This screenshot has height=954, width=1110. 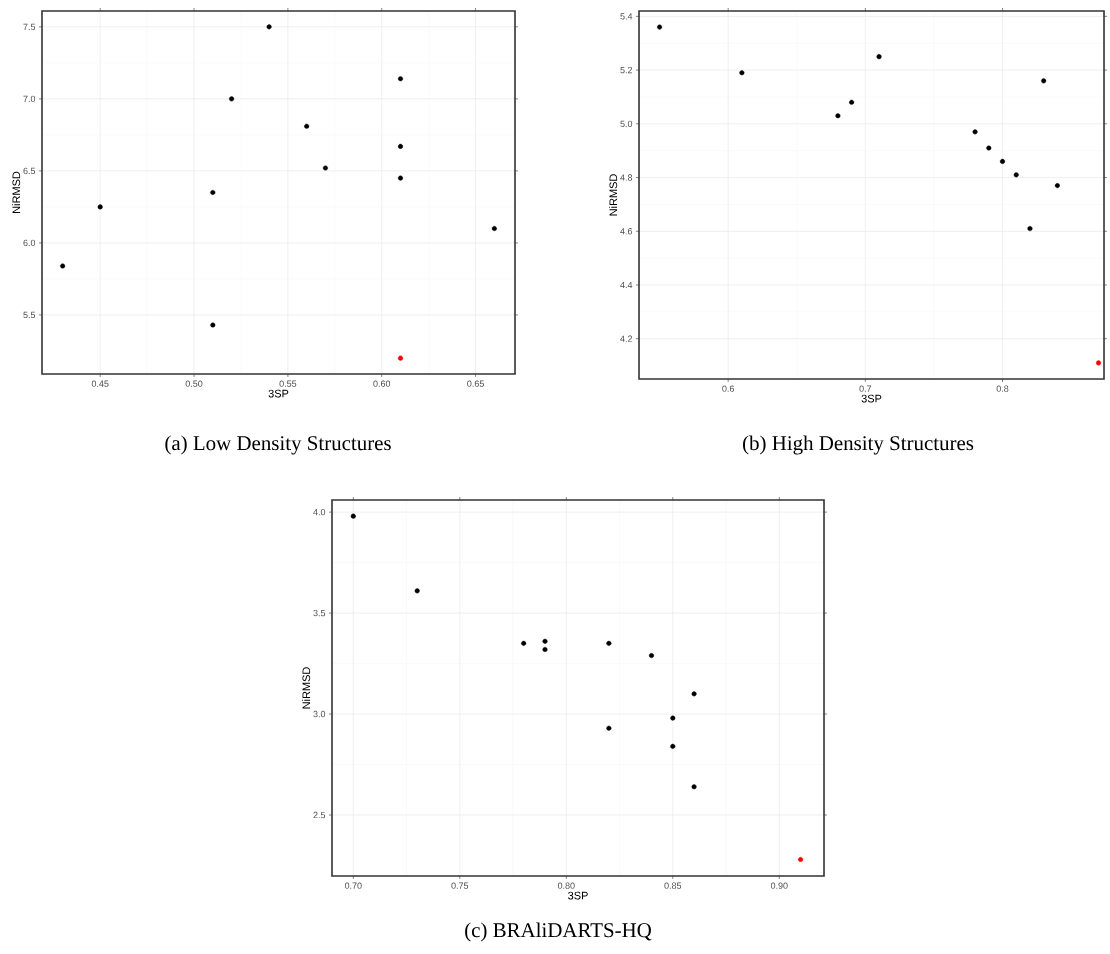 I want to click on x-tick-label: 0.55, so click(x=288, y=383).